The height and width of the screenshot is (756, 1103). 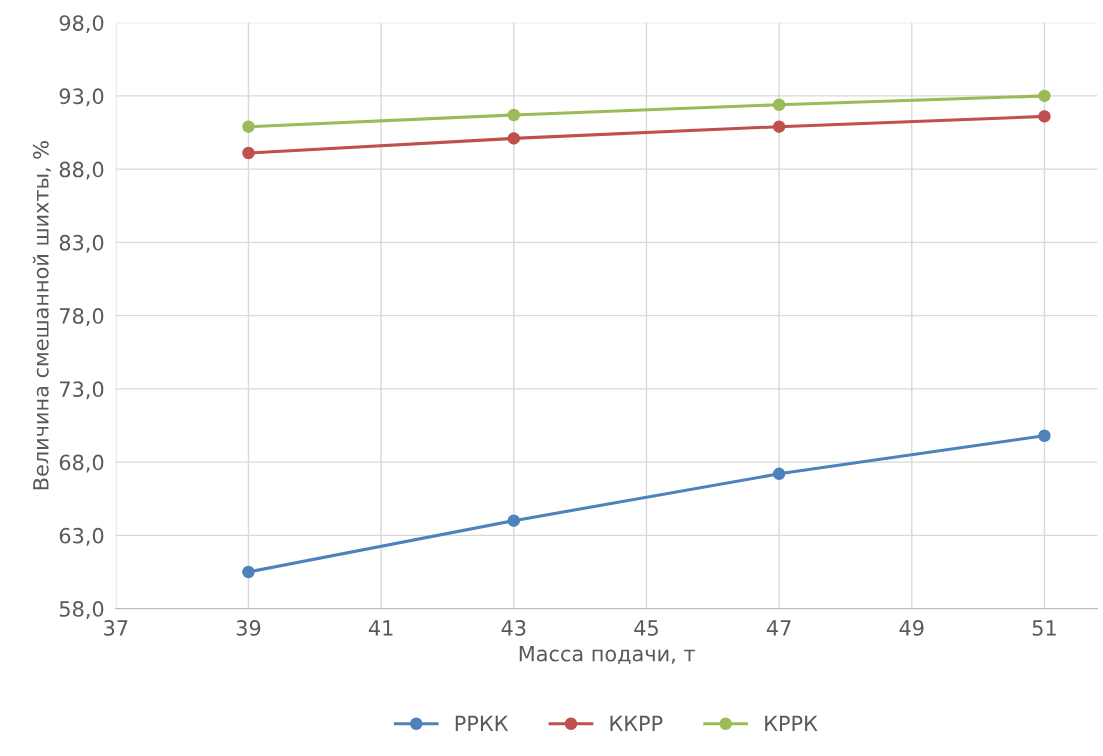 What do you see at coordinates (82, 317) in the screenshot?
I see `y-tick-label: 78,0` at bounding box center [82, 317].